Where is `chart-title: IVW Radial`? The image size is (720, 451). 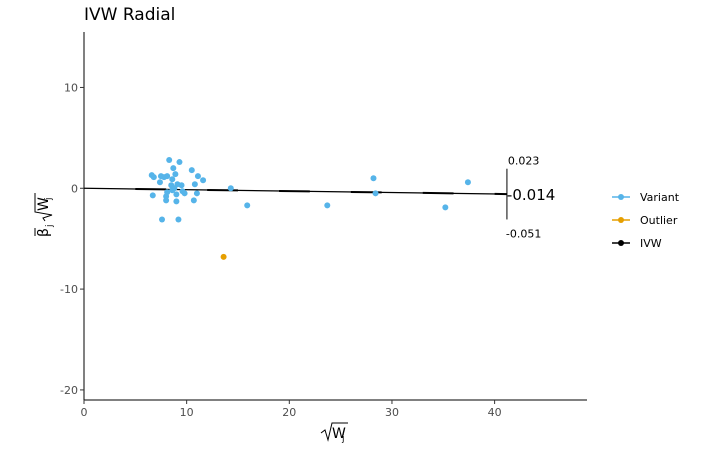
chart-title: IVW Radial is located at coordinates (129, 15).